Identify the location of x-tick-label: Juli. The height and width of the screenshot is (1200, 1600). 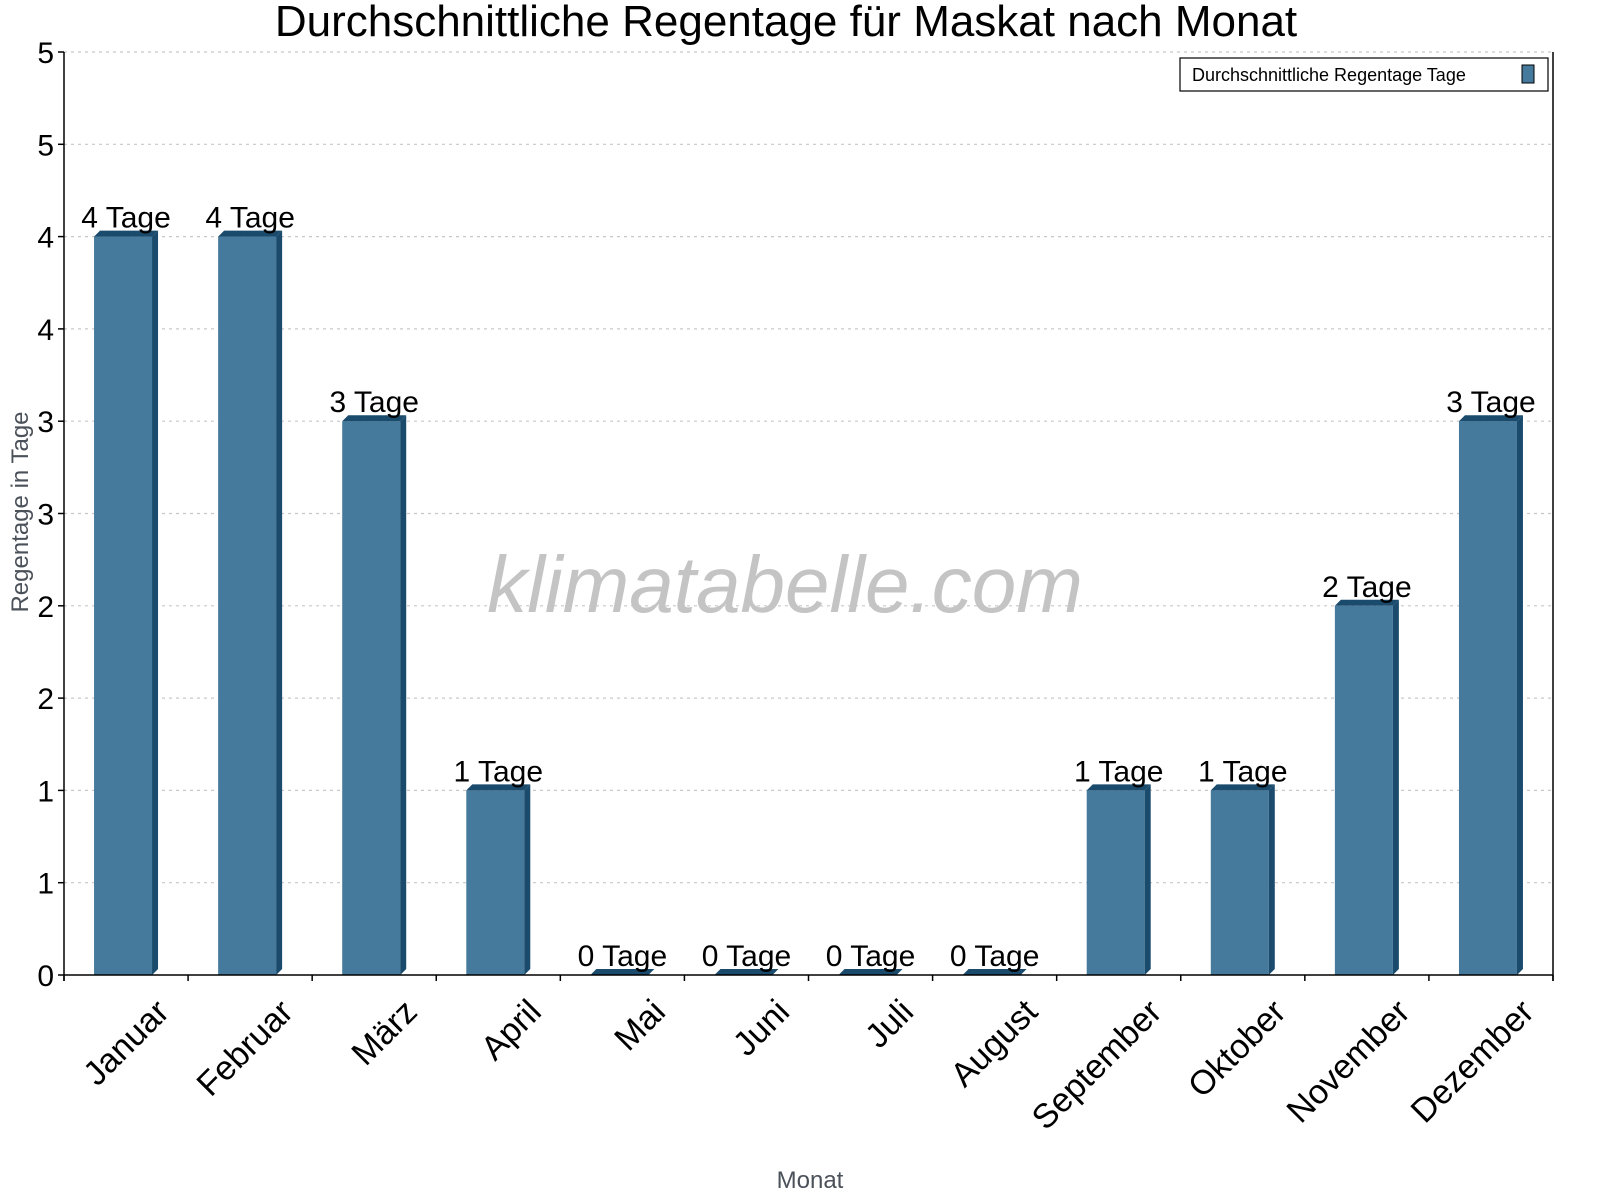
(889, 1024).